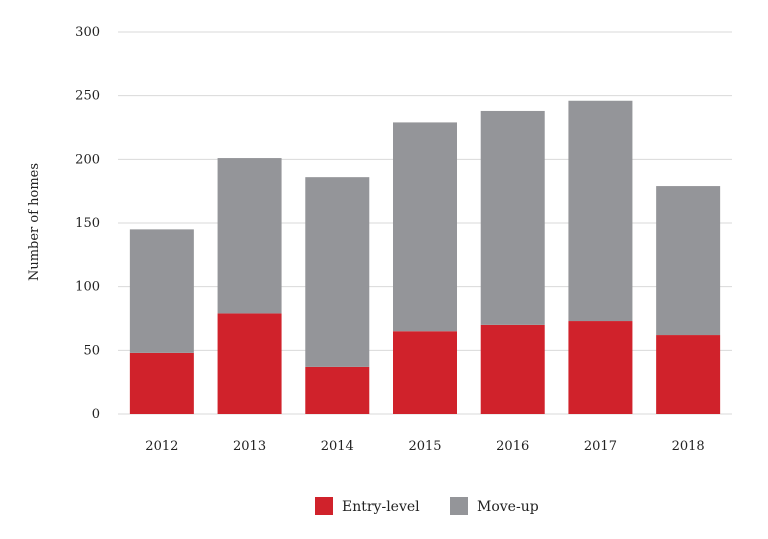  What do you see at coordinates (600, 446) in the screenshot?
I see `x-tick-label: 2017` at bounding box center [600, 446].